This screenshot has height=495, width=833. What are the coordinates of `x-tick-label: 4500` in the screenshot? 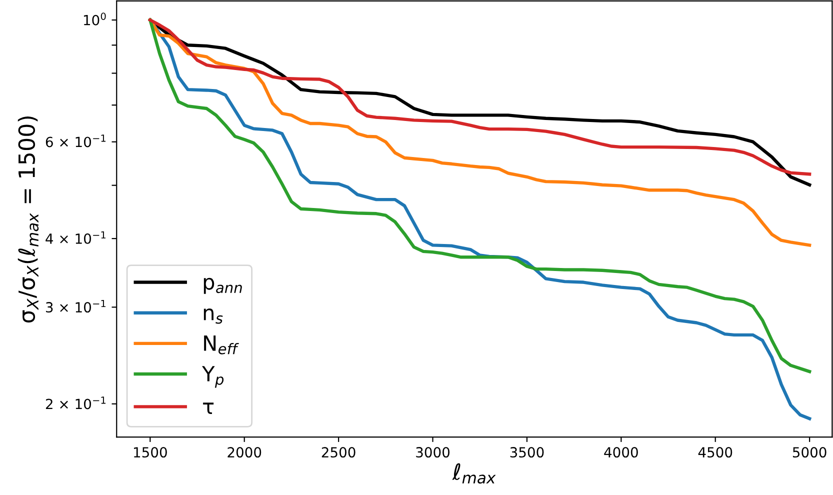 It's located at (715, 452).